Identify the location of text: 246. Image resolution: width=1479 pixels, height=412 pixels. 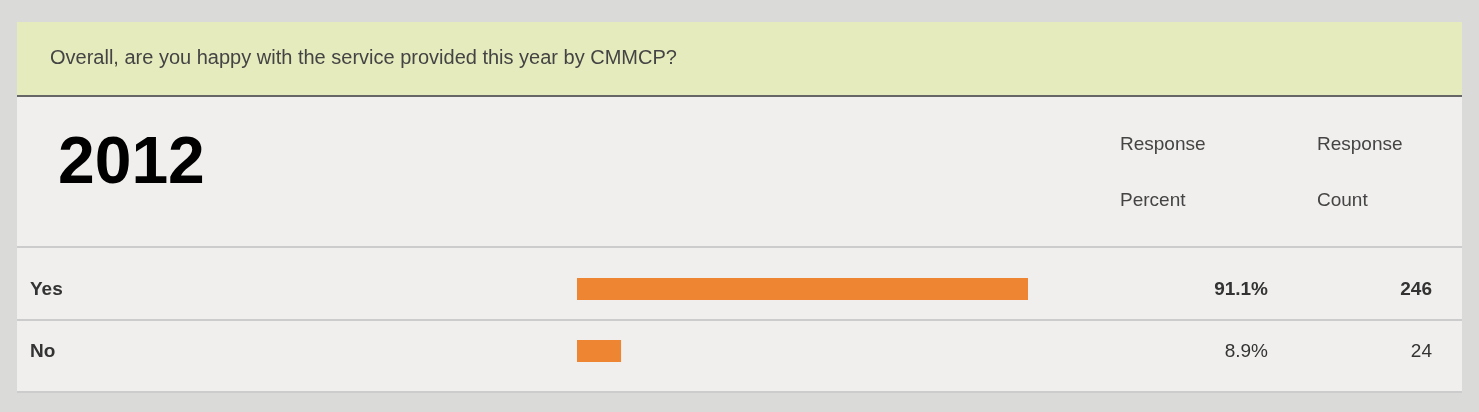
(1416, 288).